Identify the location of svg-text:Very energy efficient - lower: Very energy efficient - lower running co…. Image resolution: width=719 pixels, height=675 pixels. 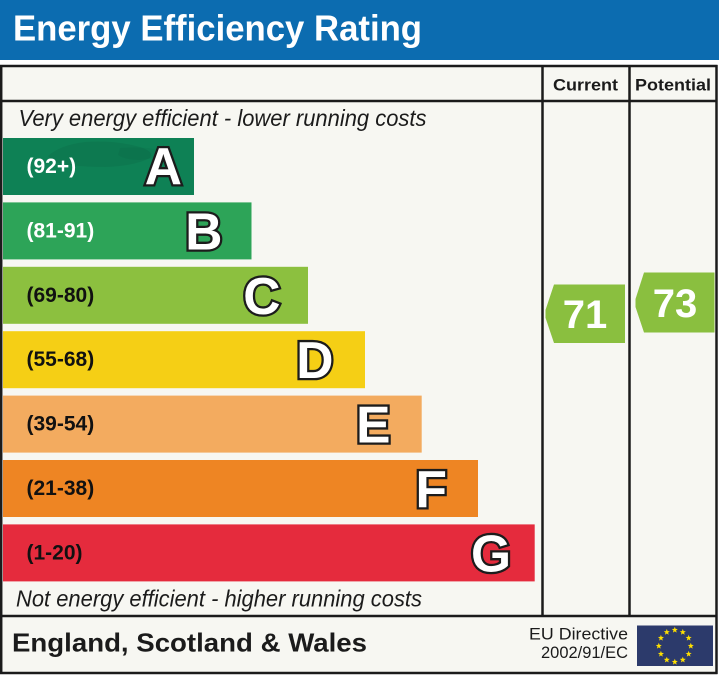
(223, 118).